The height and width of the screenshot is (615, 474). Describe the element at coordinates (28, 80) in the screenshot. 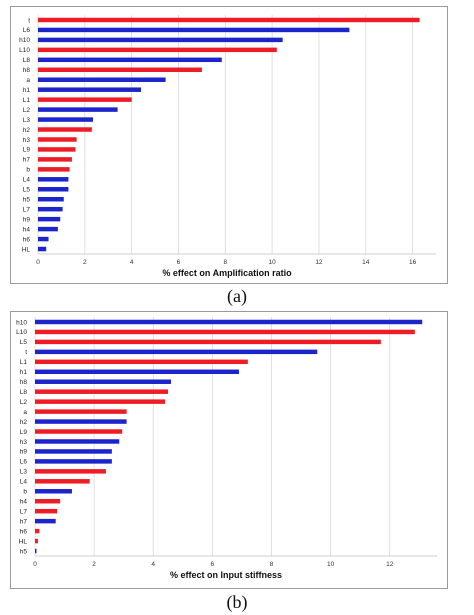

I see `category-label-a: a` at that location.